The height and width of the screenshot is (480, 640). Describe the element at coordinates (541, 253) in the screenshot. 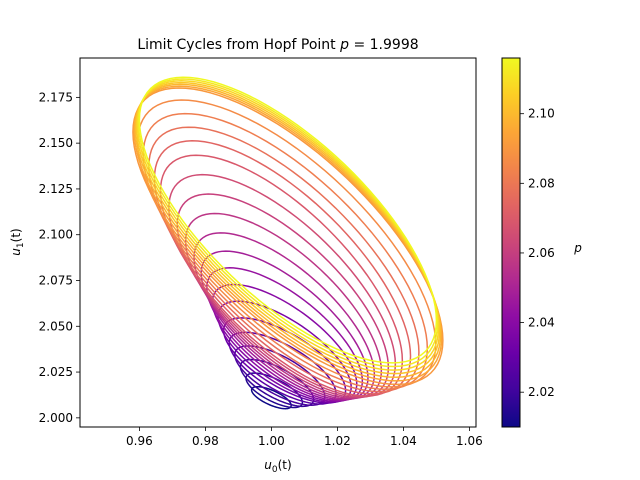

I see `colorbar-tick-label: 2.06` at that location.